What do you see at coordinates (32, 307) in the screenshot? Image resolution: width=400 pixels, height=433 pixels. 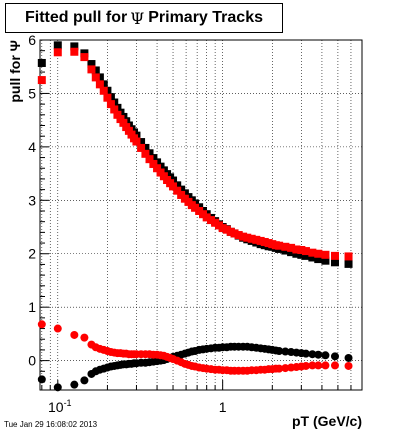 I see `y-tick-label: 1` at bounding box center [32, 307].